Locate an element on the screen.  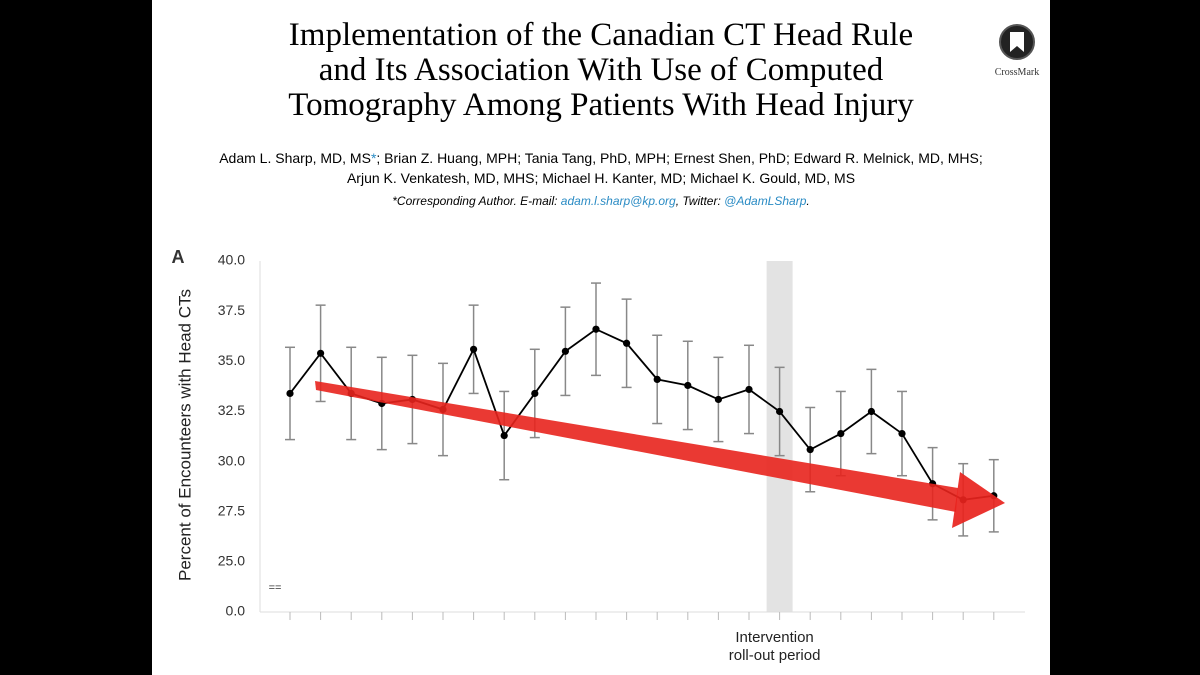
y-tick-label: 40.0 is located at coordinates (231, 260).